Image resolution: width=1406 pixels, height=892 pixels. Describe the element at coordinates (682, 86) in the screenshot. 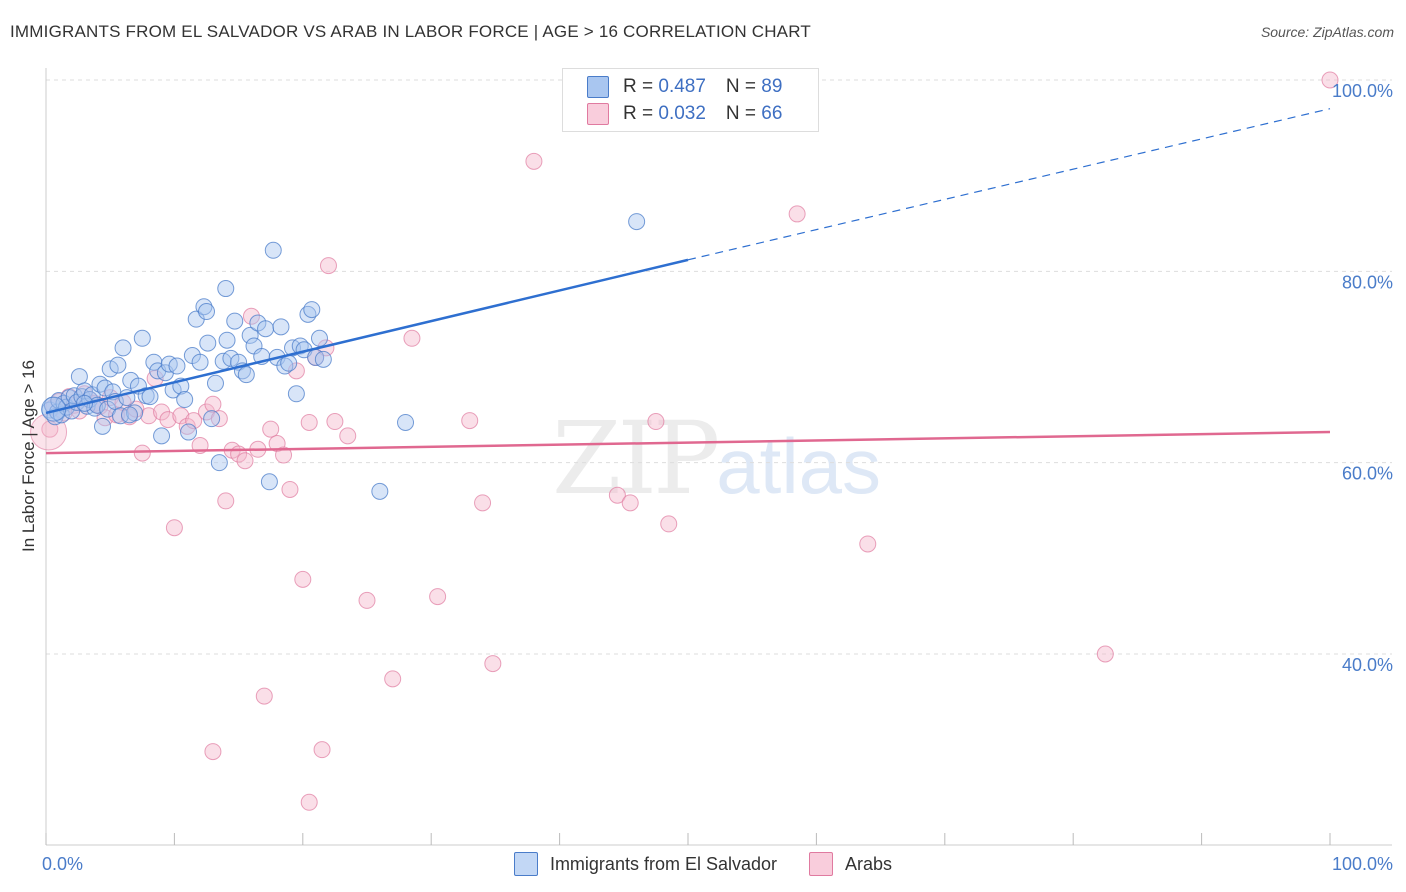

I see `legend-r-value: 0.487` at that location.